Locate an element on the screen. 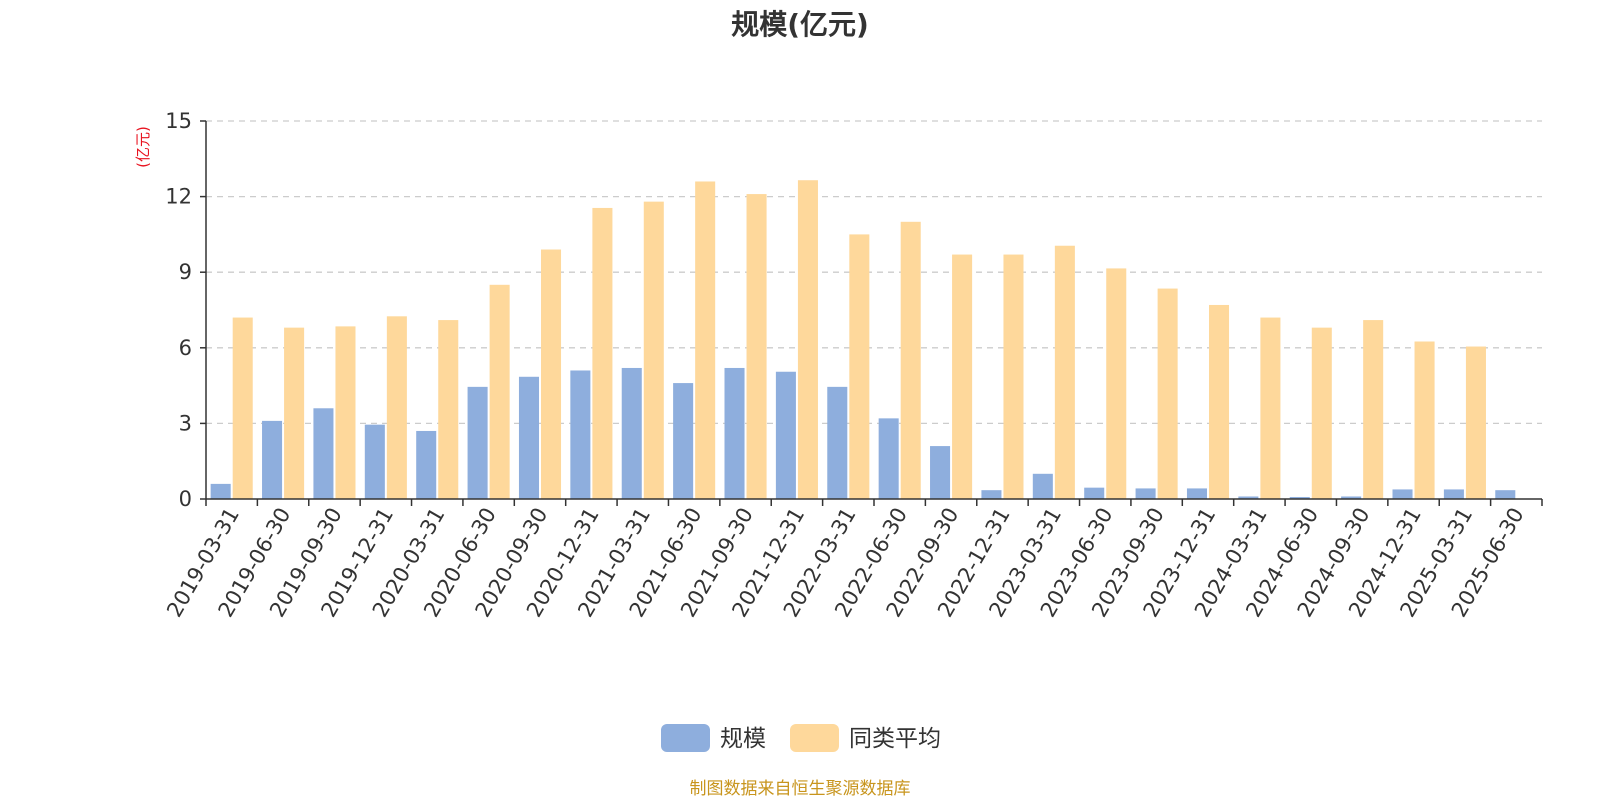  y-tick-label: 9 is located at coordinates (185, 272).